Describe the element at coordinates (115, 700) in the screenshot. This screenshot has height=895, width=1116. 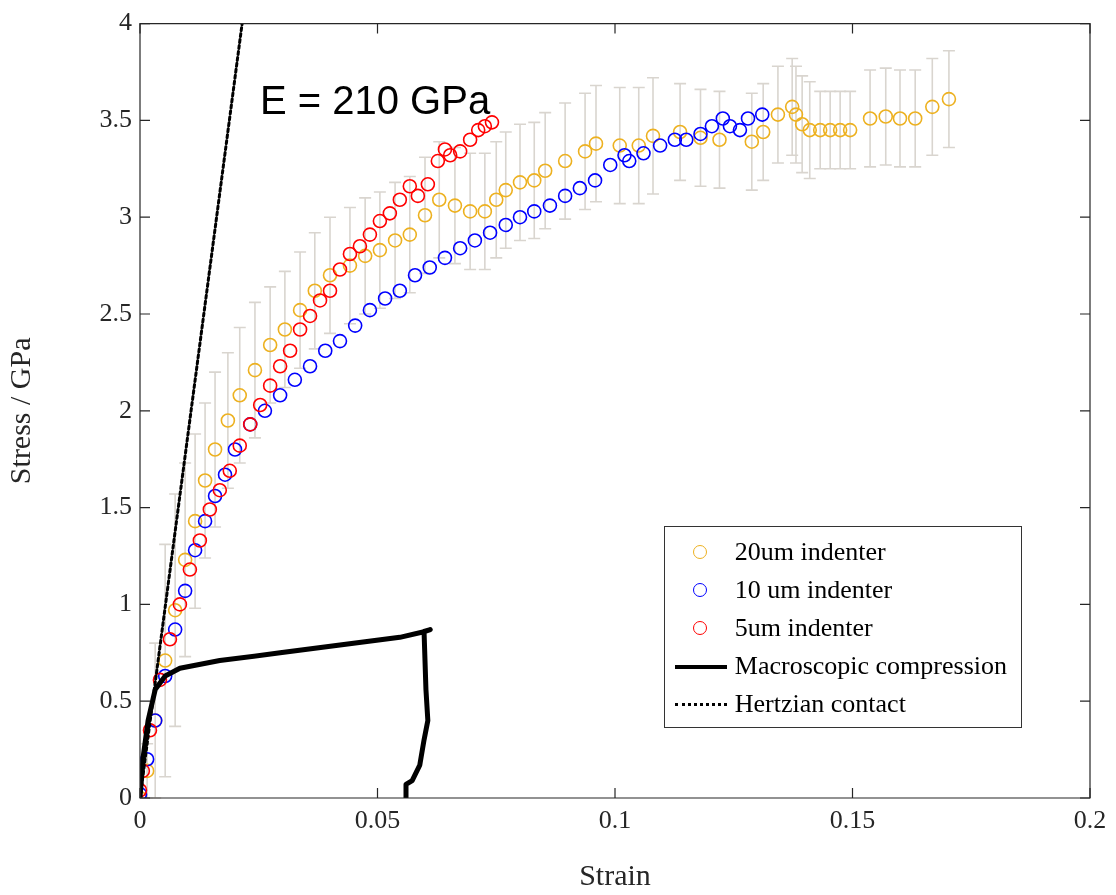
I see `y-tick-label: 0.5` at that location.